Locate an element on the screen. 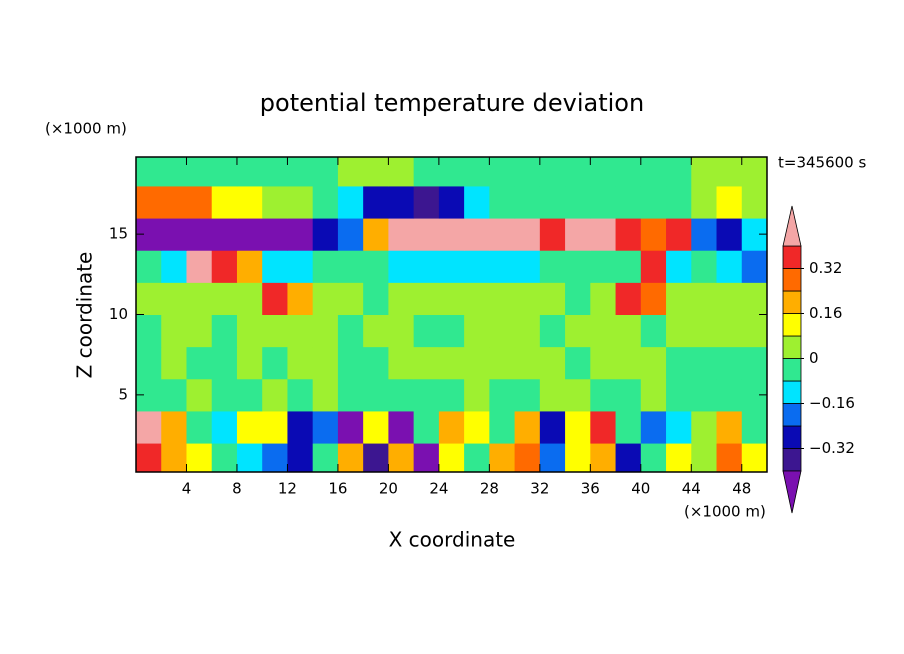 The width and height of the screenshot is (904, 654). colorbar-tick-label: 0 is located at coordinates (814, 358).